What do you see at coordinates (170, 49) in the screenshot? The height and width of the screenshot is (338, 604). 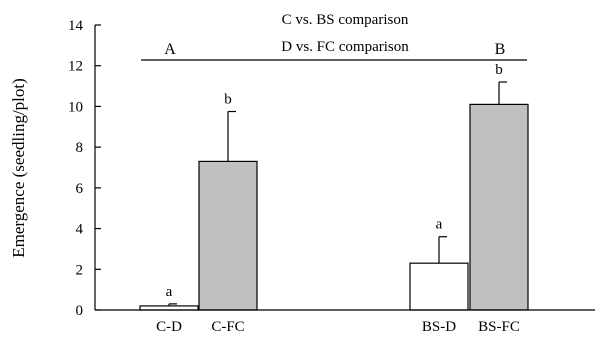 I see `group-label-left: A` at bounding box center [170, 49].